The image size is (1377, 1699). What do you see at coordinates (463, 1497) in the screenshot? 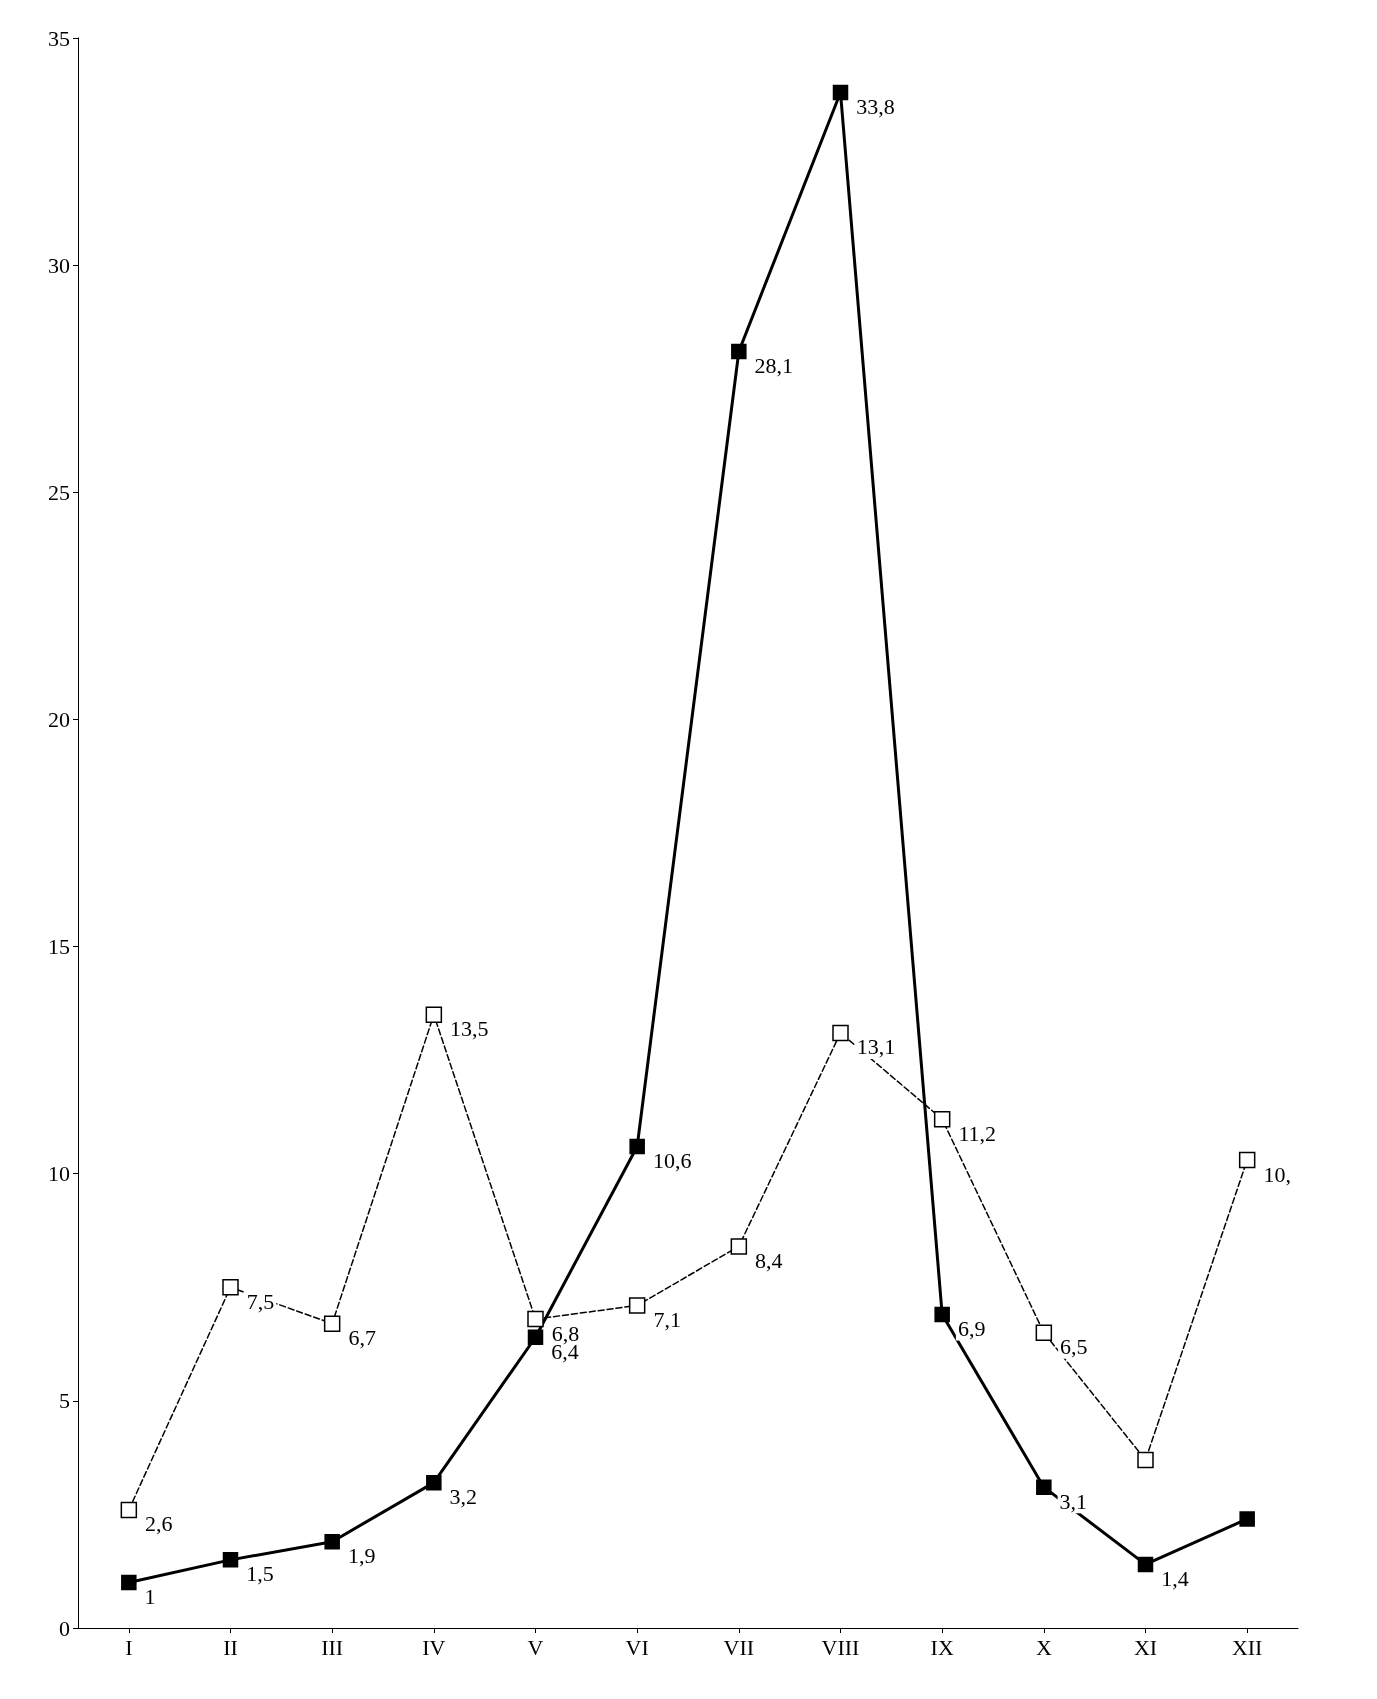
I see `data-label: 3,2` at bounding box center [463, 1497].